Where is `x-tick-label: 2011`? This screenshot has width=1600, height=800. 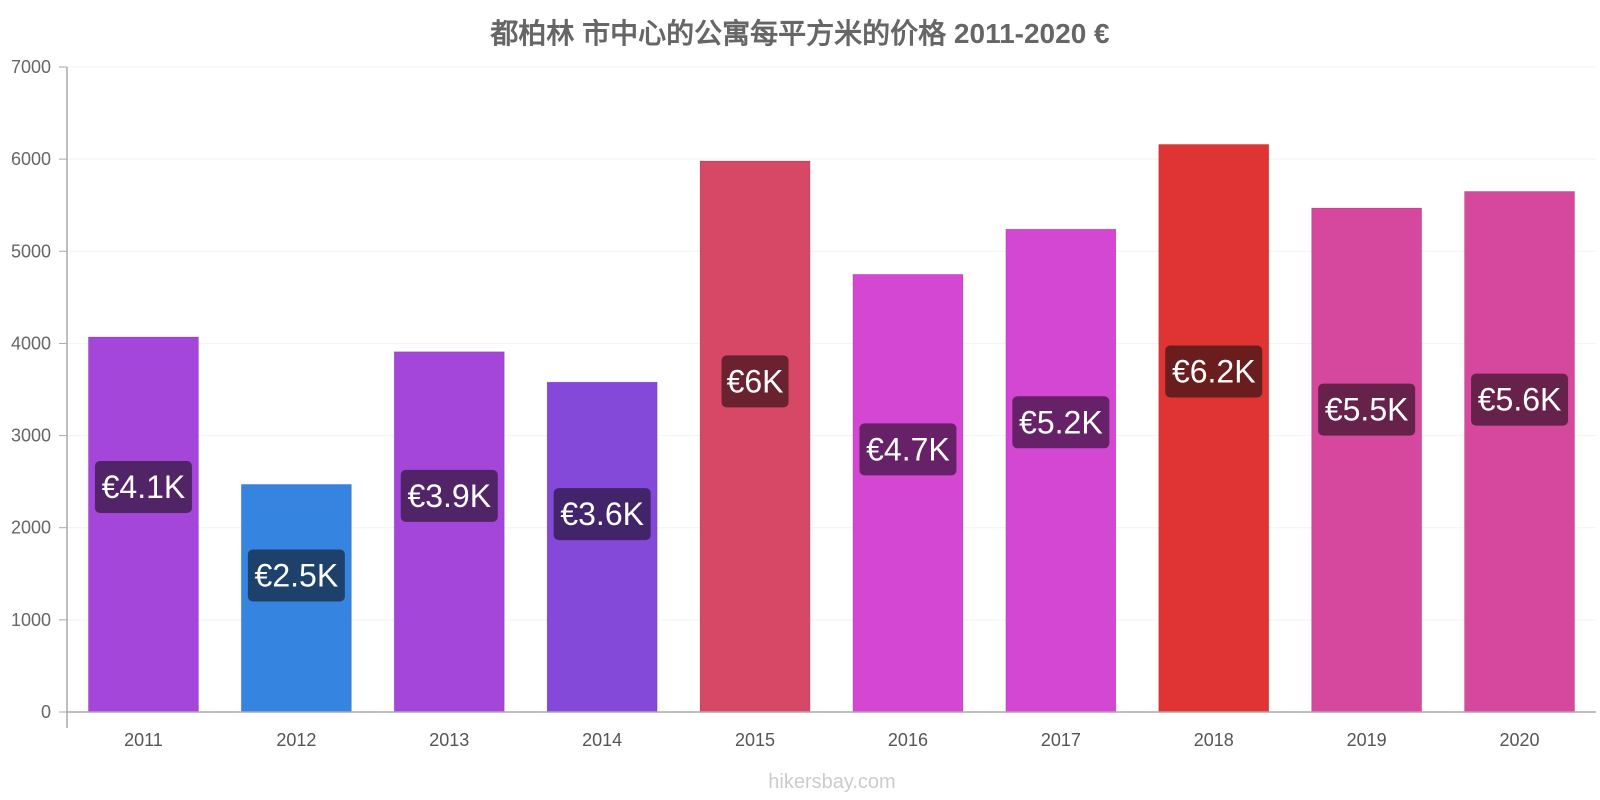 x-tick-label: 2011 is located at coordinates (143, 740).